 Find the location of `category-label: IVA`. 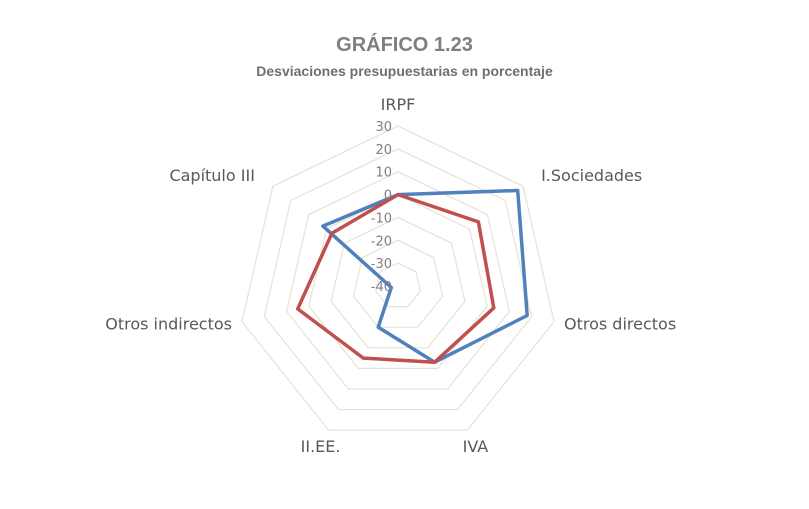

category-label: IVA is located at coordinates (476, 446).